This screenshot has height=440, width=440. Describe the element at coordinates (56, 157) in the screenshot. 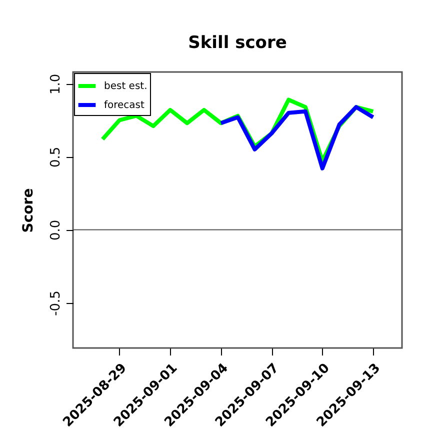

I see `y-tick-label: 0.5` at that location.